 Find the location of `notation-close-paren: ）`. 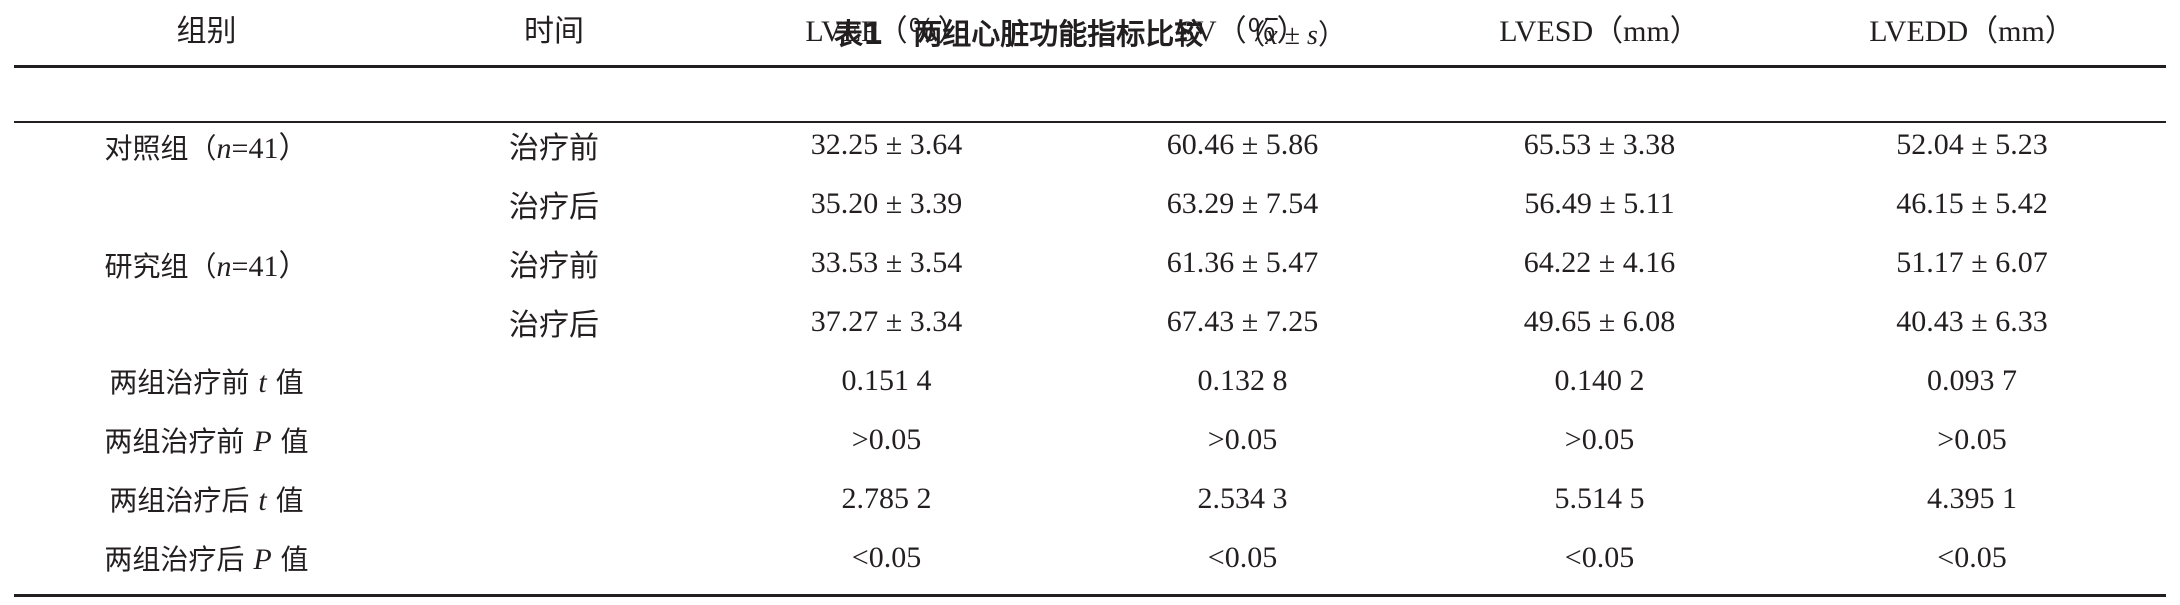

notation-close-paren: ） is located at coordinates (1331, 35).